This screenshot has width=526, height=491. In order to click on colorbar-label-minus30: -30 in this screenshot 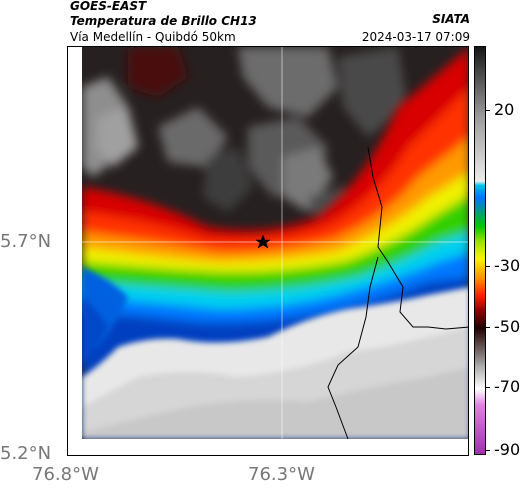, I will do `click(507, 265)`.